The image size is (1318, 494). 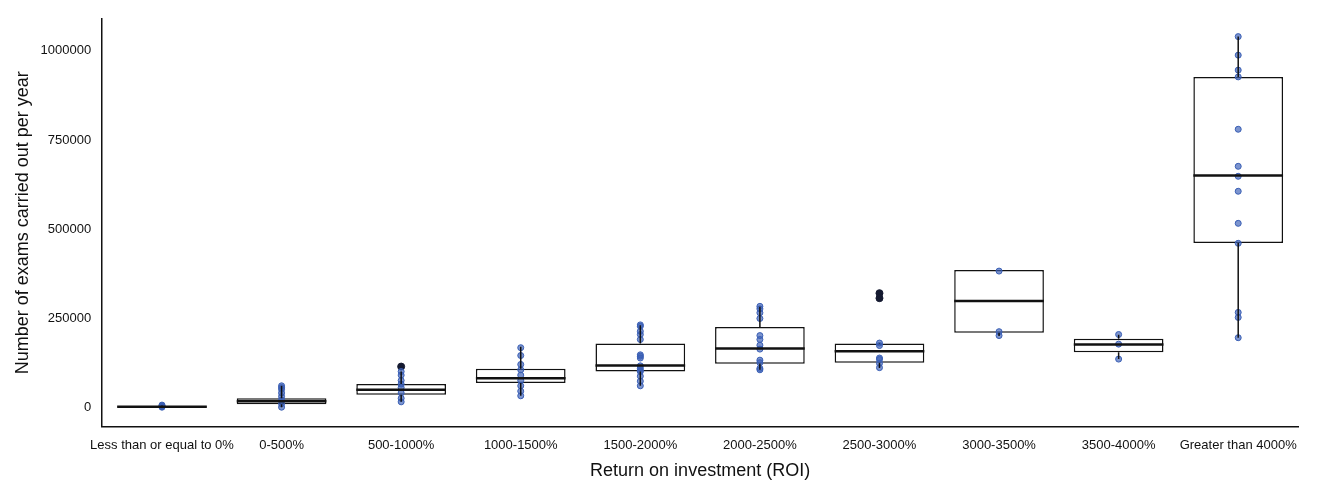 What do you see at coordinates (760, 445) in the screenshot?
I see `x-tick-label: 2000-2500%` at bounding box center [760, 445].